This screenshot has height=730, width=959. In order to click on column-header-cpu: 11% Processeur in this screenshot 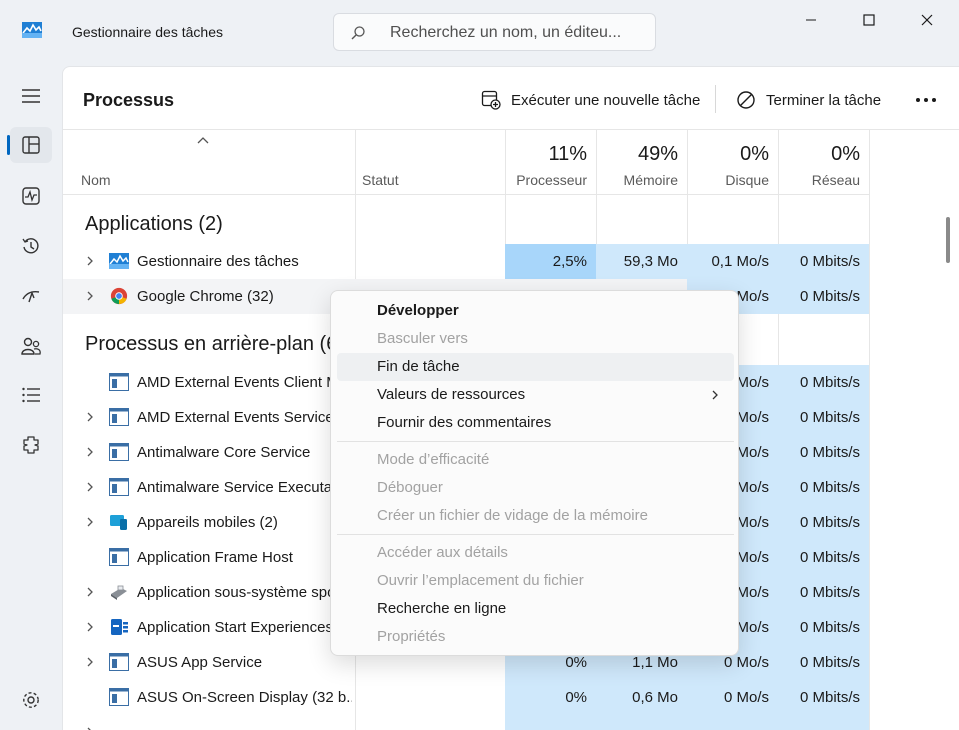, I will do `click(550, 162)`.